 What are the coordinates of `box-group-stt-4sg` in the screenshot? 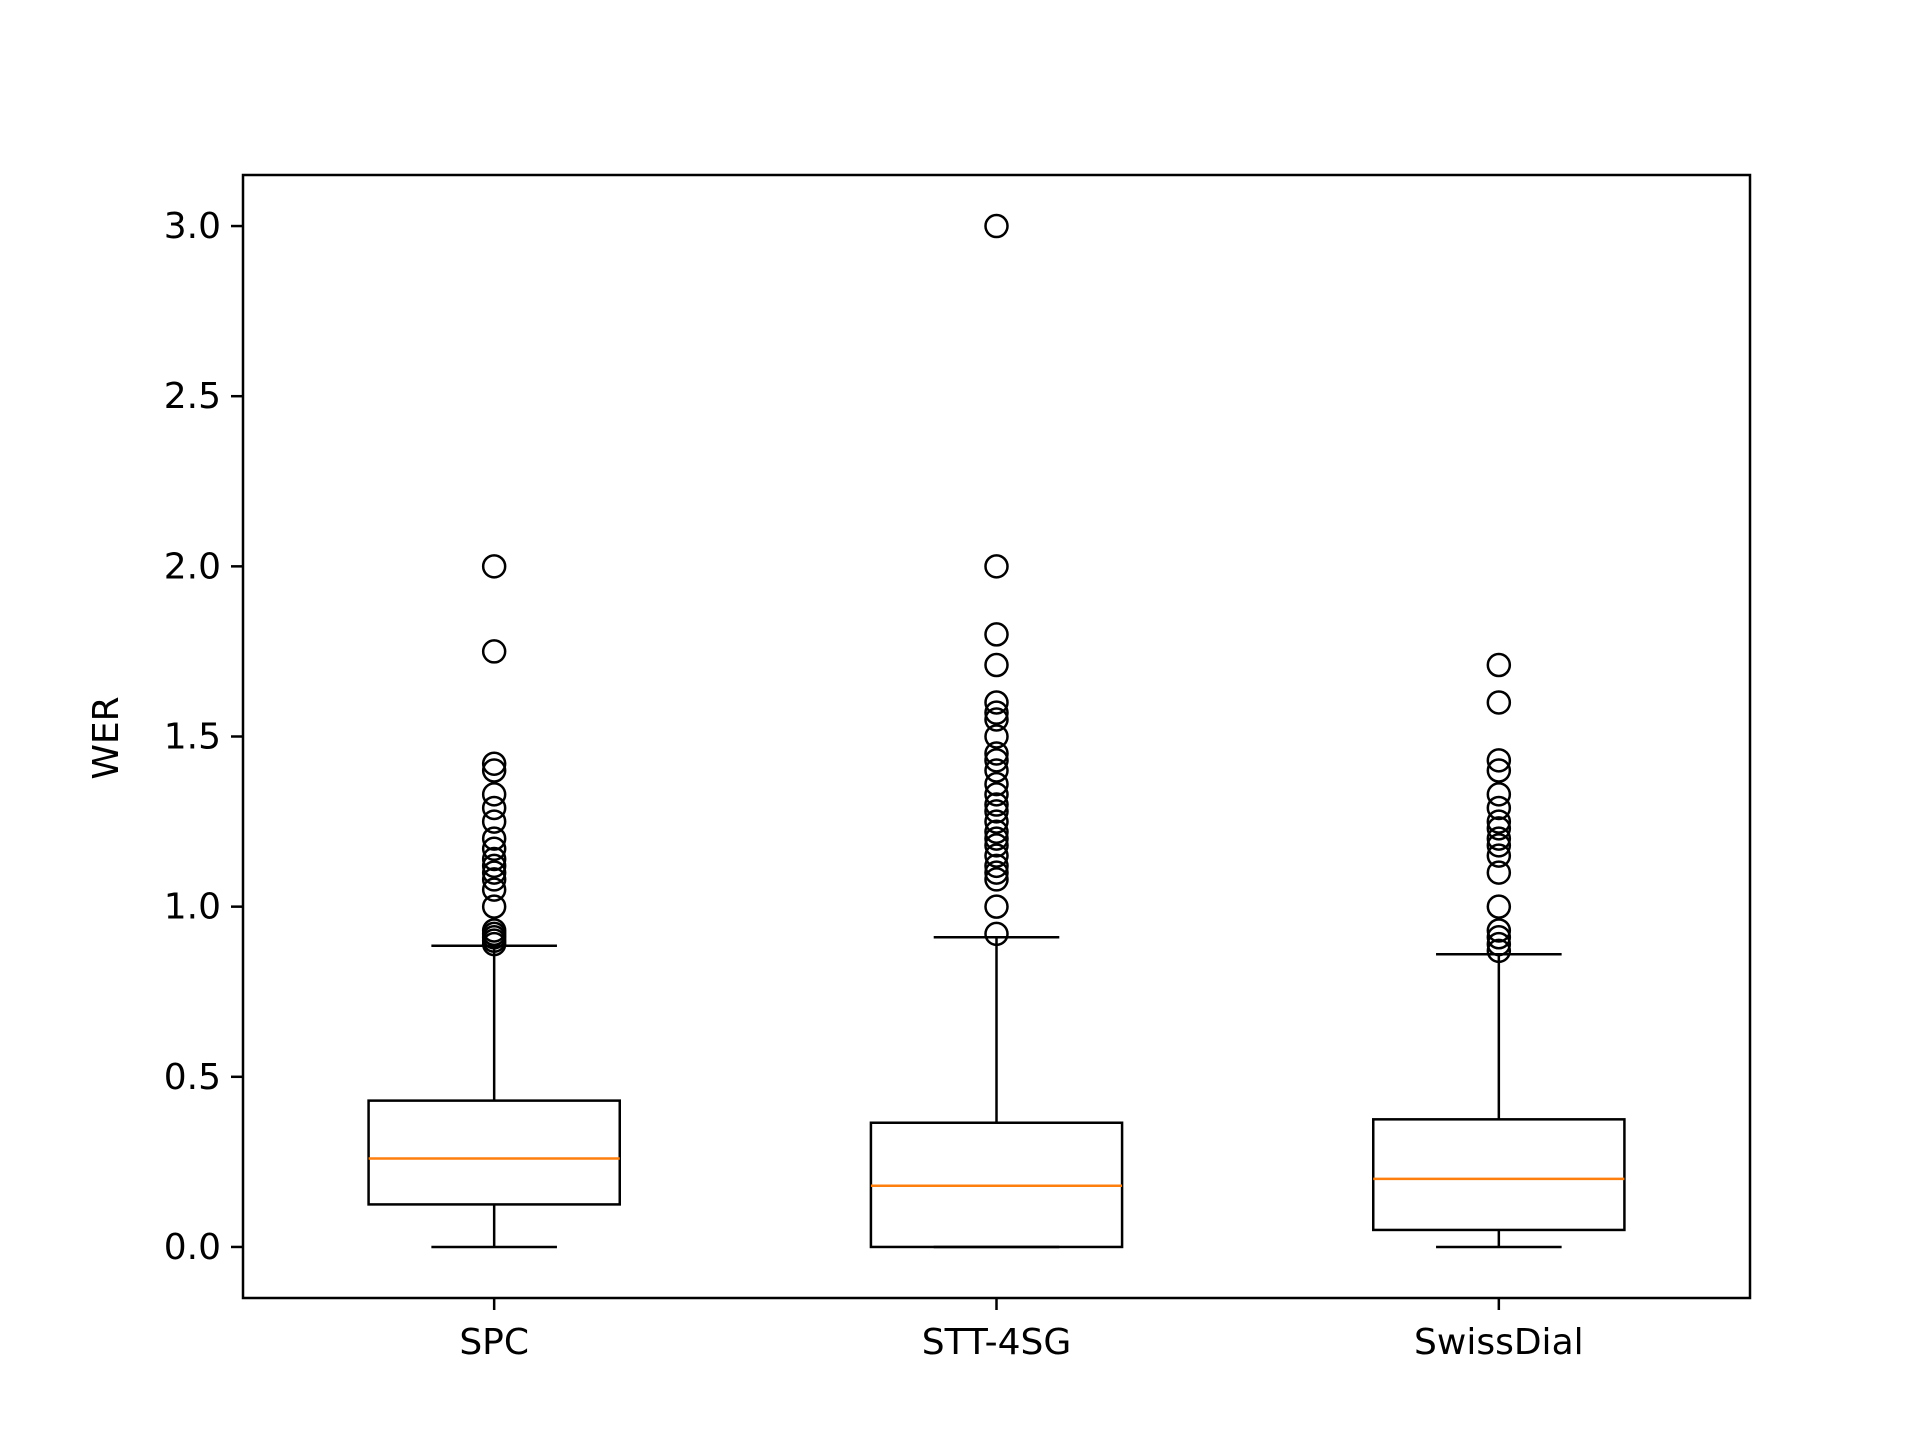 It's located at (996, 731).